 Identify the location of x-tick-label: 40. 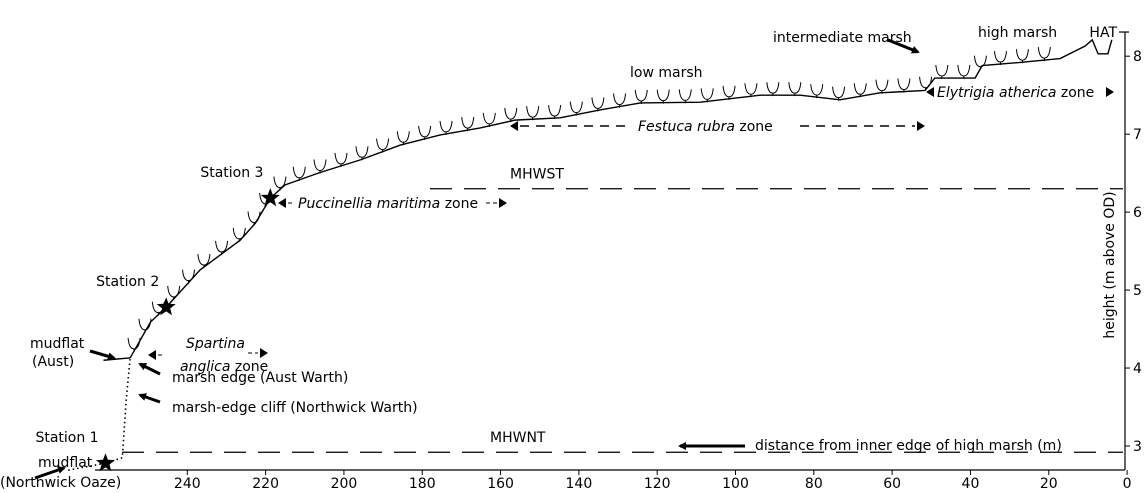
(971, 484).